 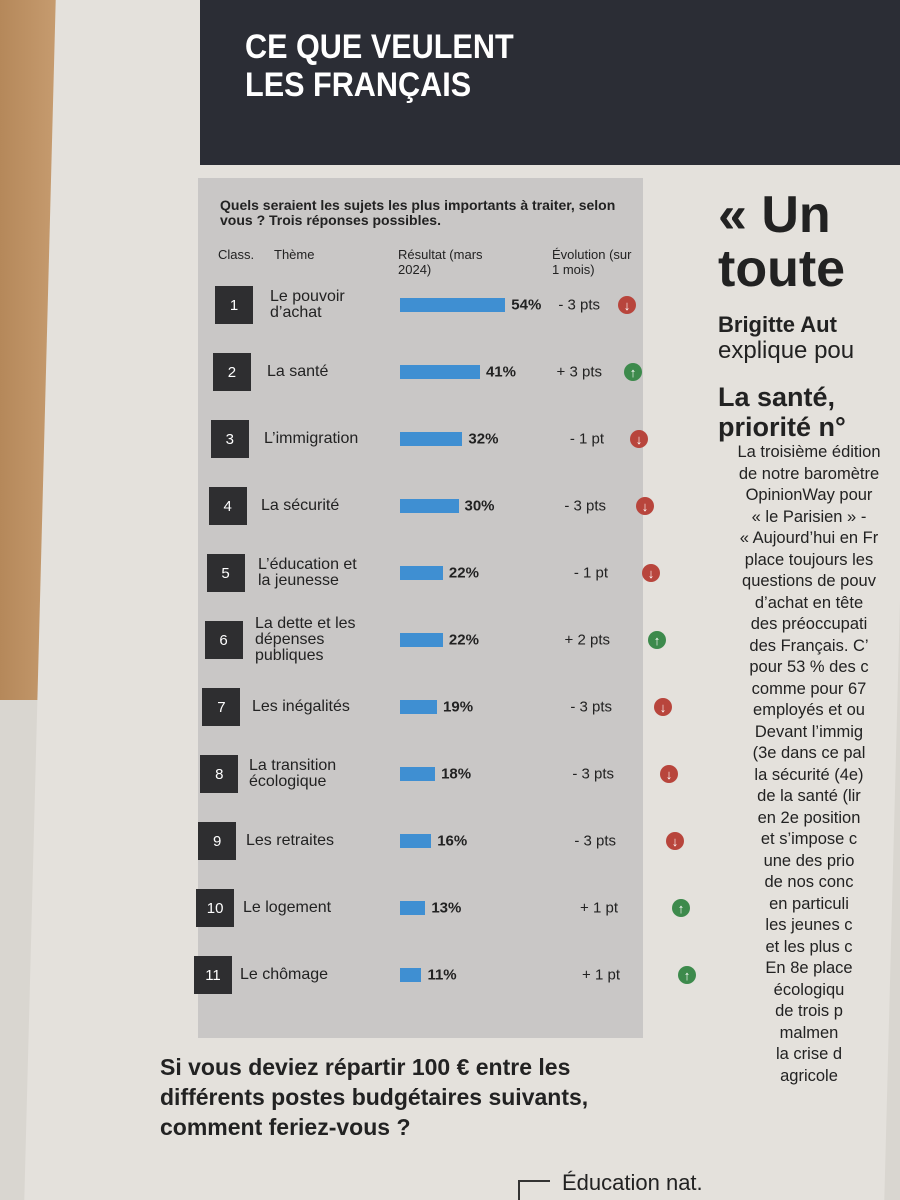 I want to click on subhead: La santé,, so click(x=777, y=397).